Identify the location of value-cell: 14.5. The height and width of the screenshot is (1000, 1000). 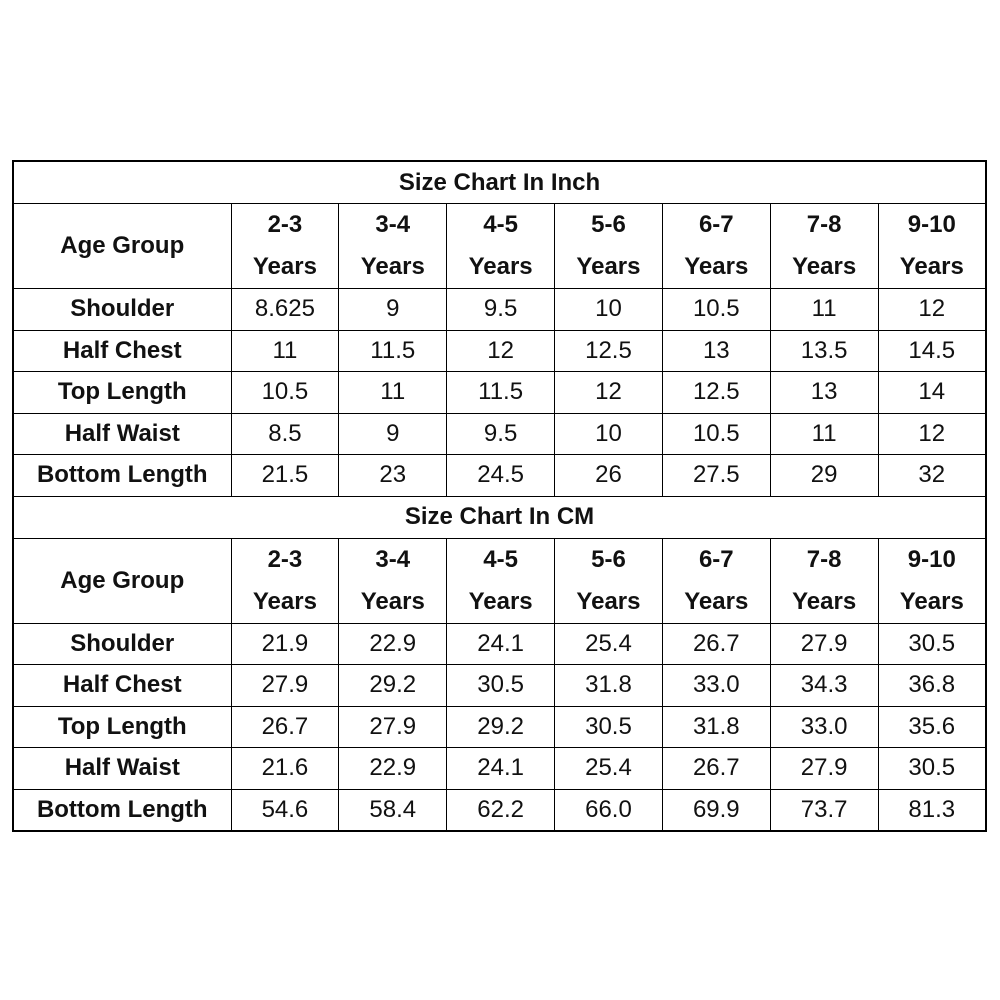
(932, 350).